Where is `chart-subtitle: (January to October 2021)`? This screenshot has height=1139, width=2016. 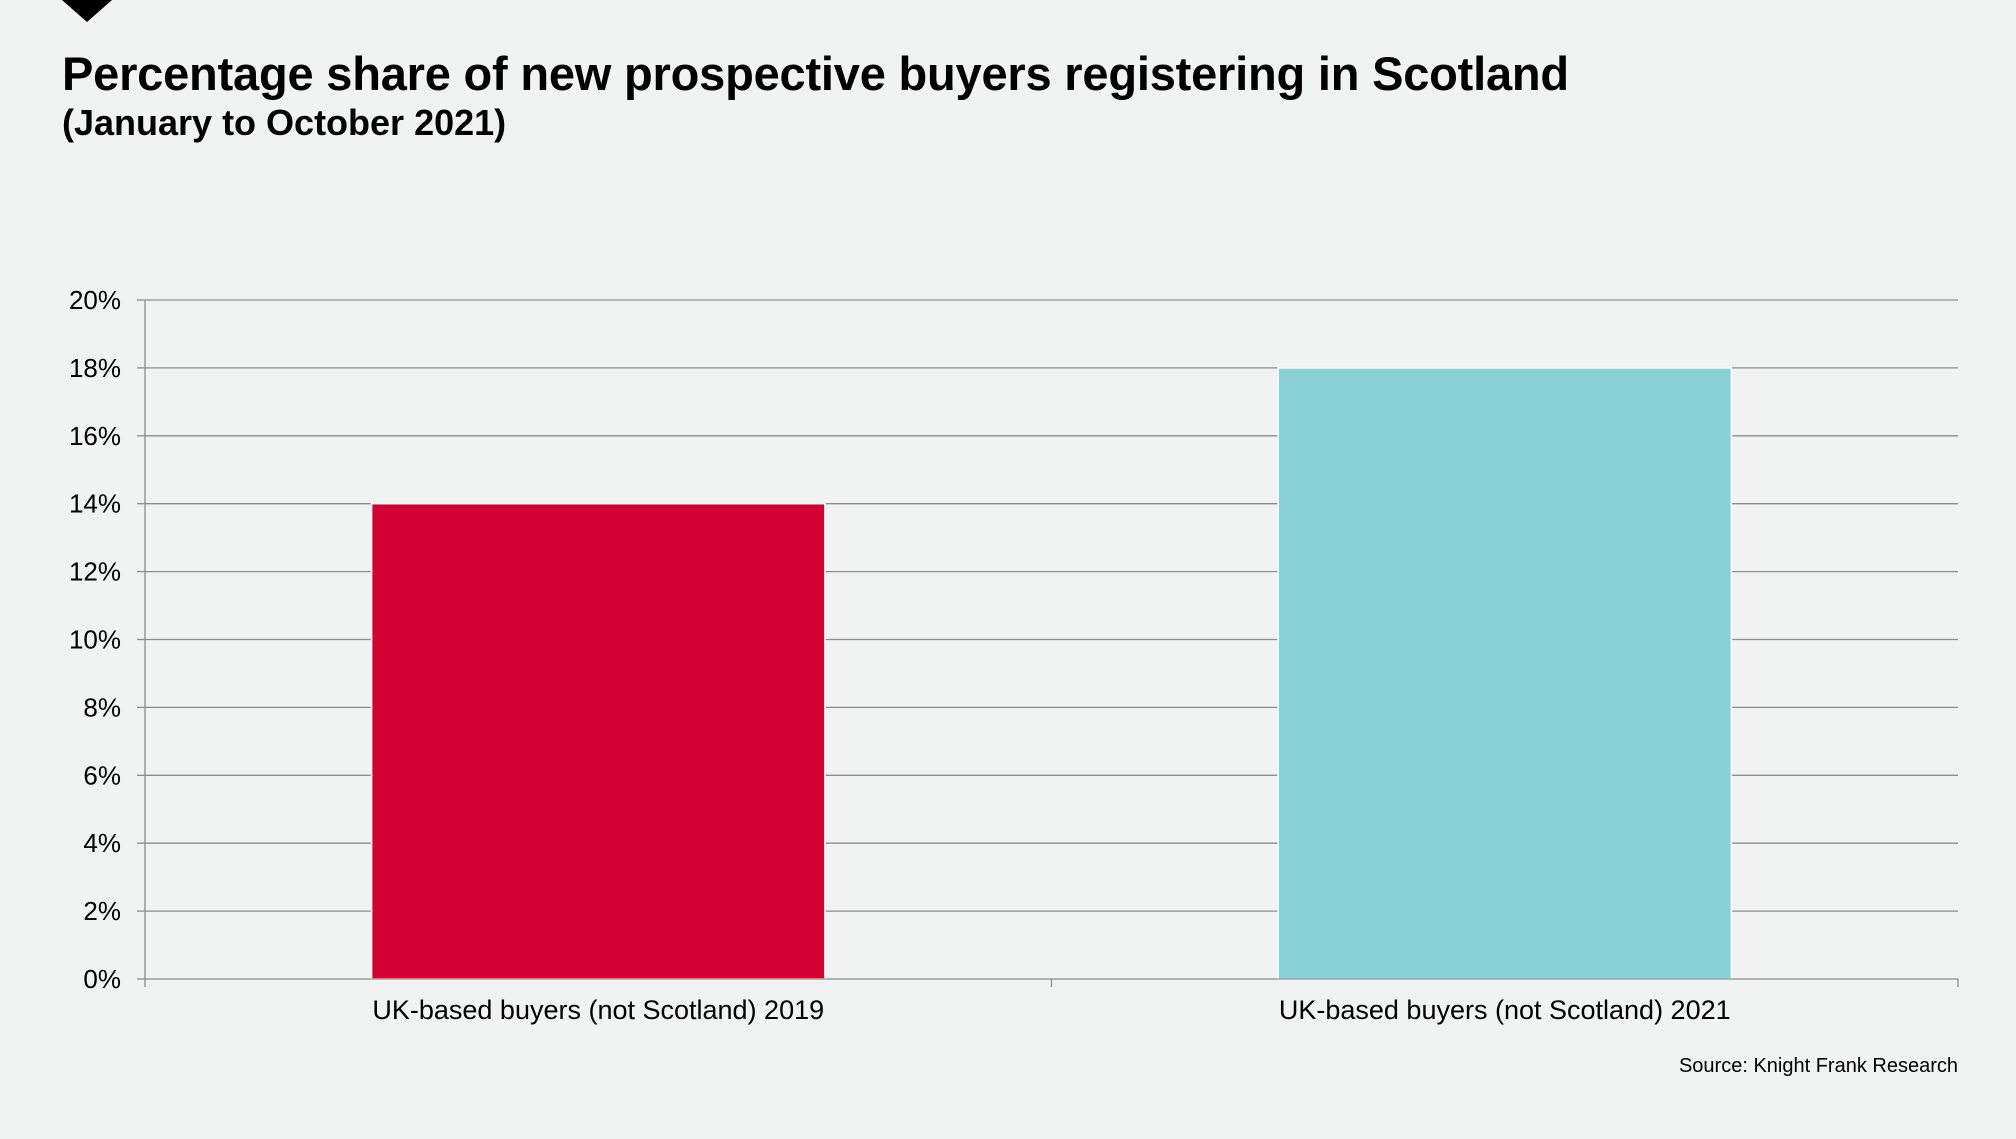 chart-subtitle: (January to October 2021) is located at coordinates (284, 122).